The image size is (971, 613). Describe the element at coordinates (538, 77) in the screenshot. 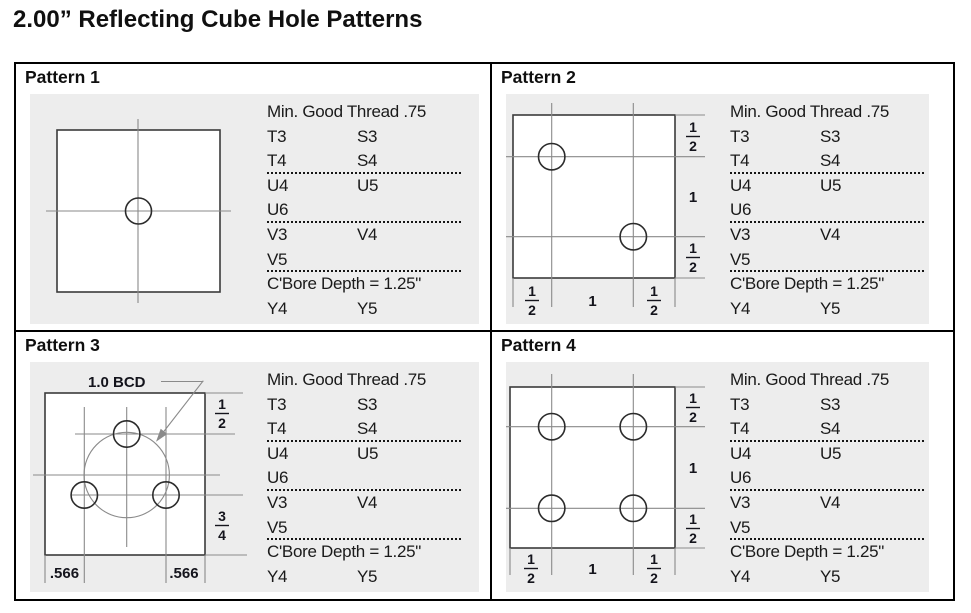

I see `pattern-2-title: Pattern 2` at that location.